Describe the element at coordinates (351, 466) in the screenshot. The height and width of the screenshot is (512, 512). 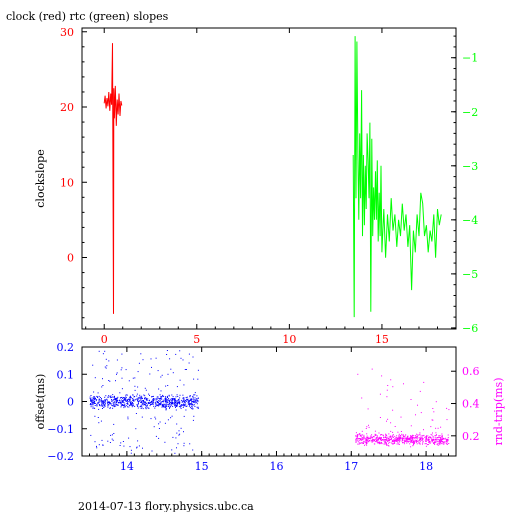
I see `x-tick-label: 17` at that location.